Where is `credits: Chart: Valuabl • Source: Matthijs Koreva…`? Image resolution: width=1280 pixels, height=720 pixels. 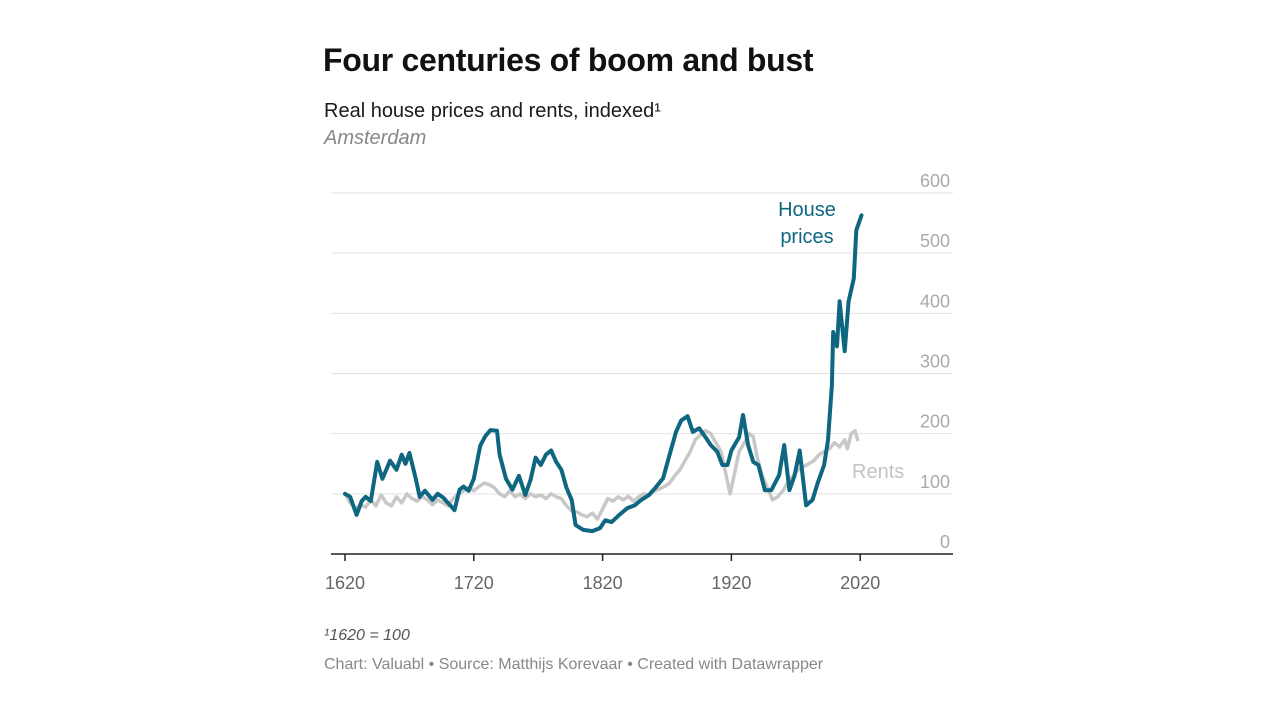
credits: Chart: Valuabl • Source: Matthijs Koreva… is located at coordinates (574, 664).